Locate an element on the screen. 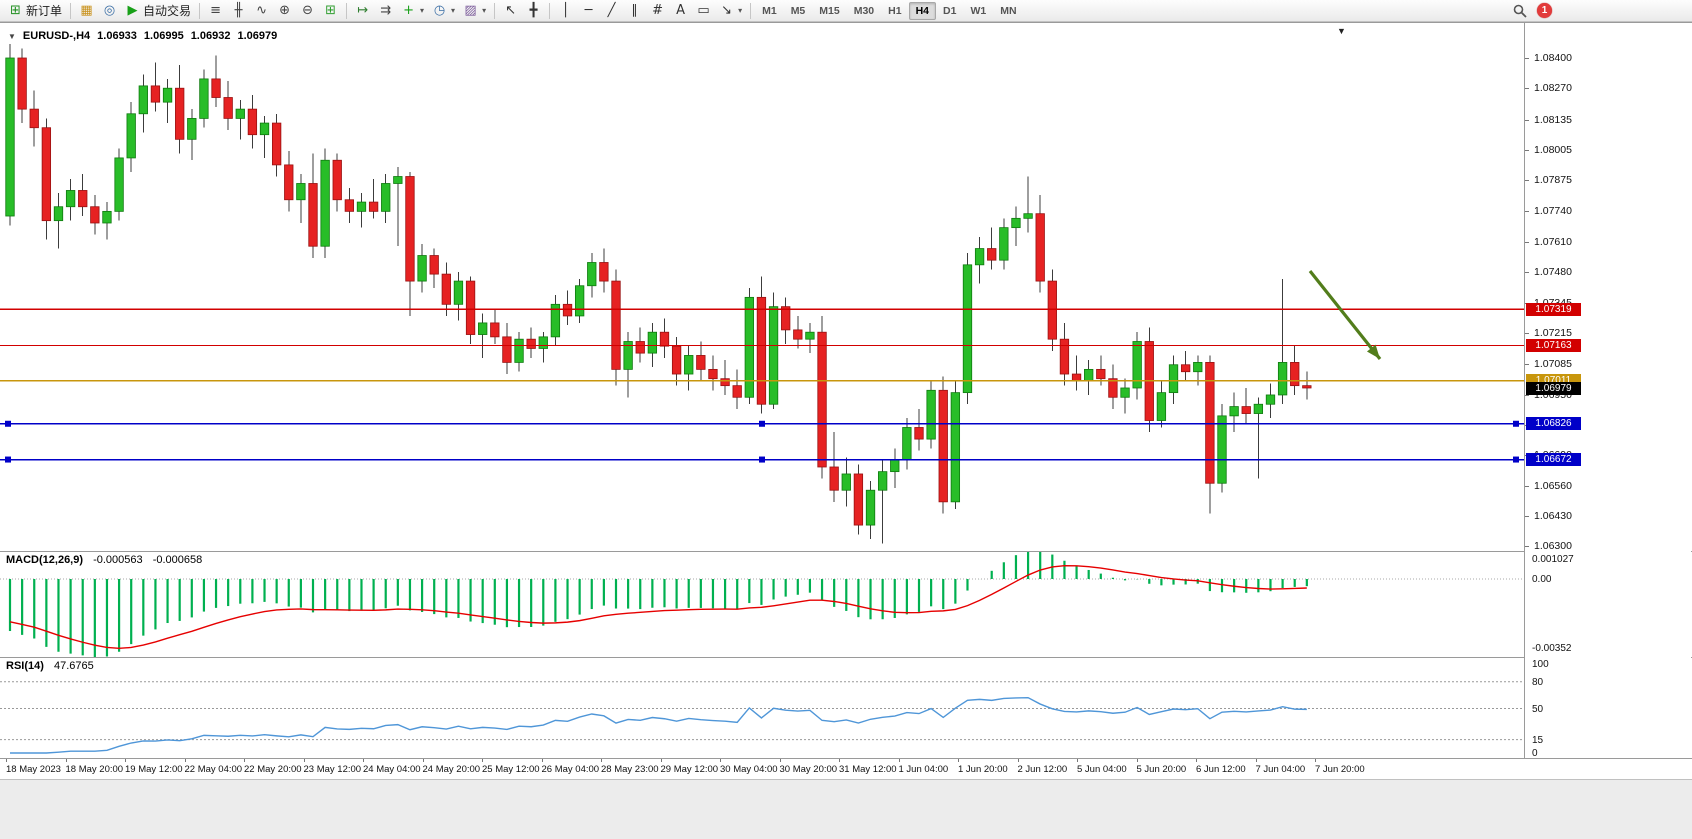 The image size is (1692, 839). time-axis-label: 23 May 12:00 is located at coordinates (332, 769).